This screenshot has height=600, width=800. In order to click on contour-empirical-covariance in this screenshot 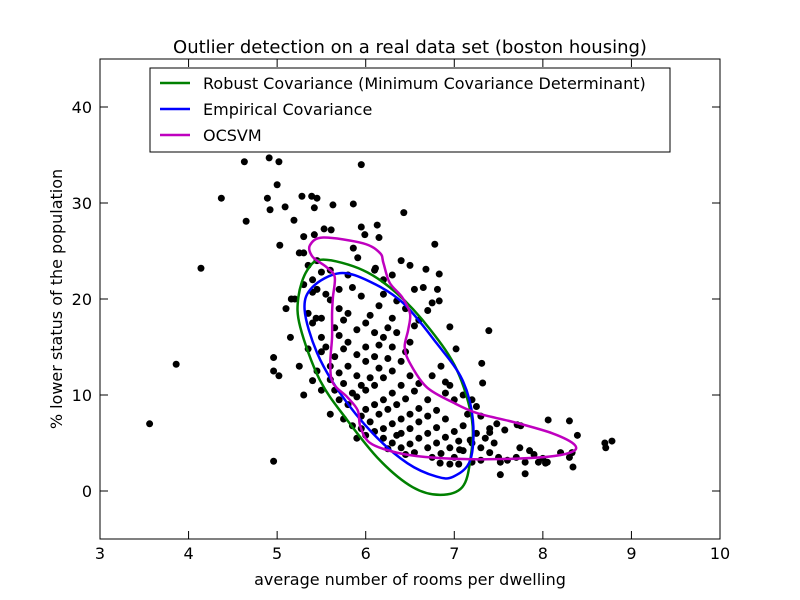, I will do `click(389, 375)`.